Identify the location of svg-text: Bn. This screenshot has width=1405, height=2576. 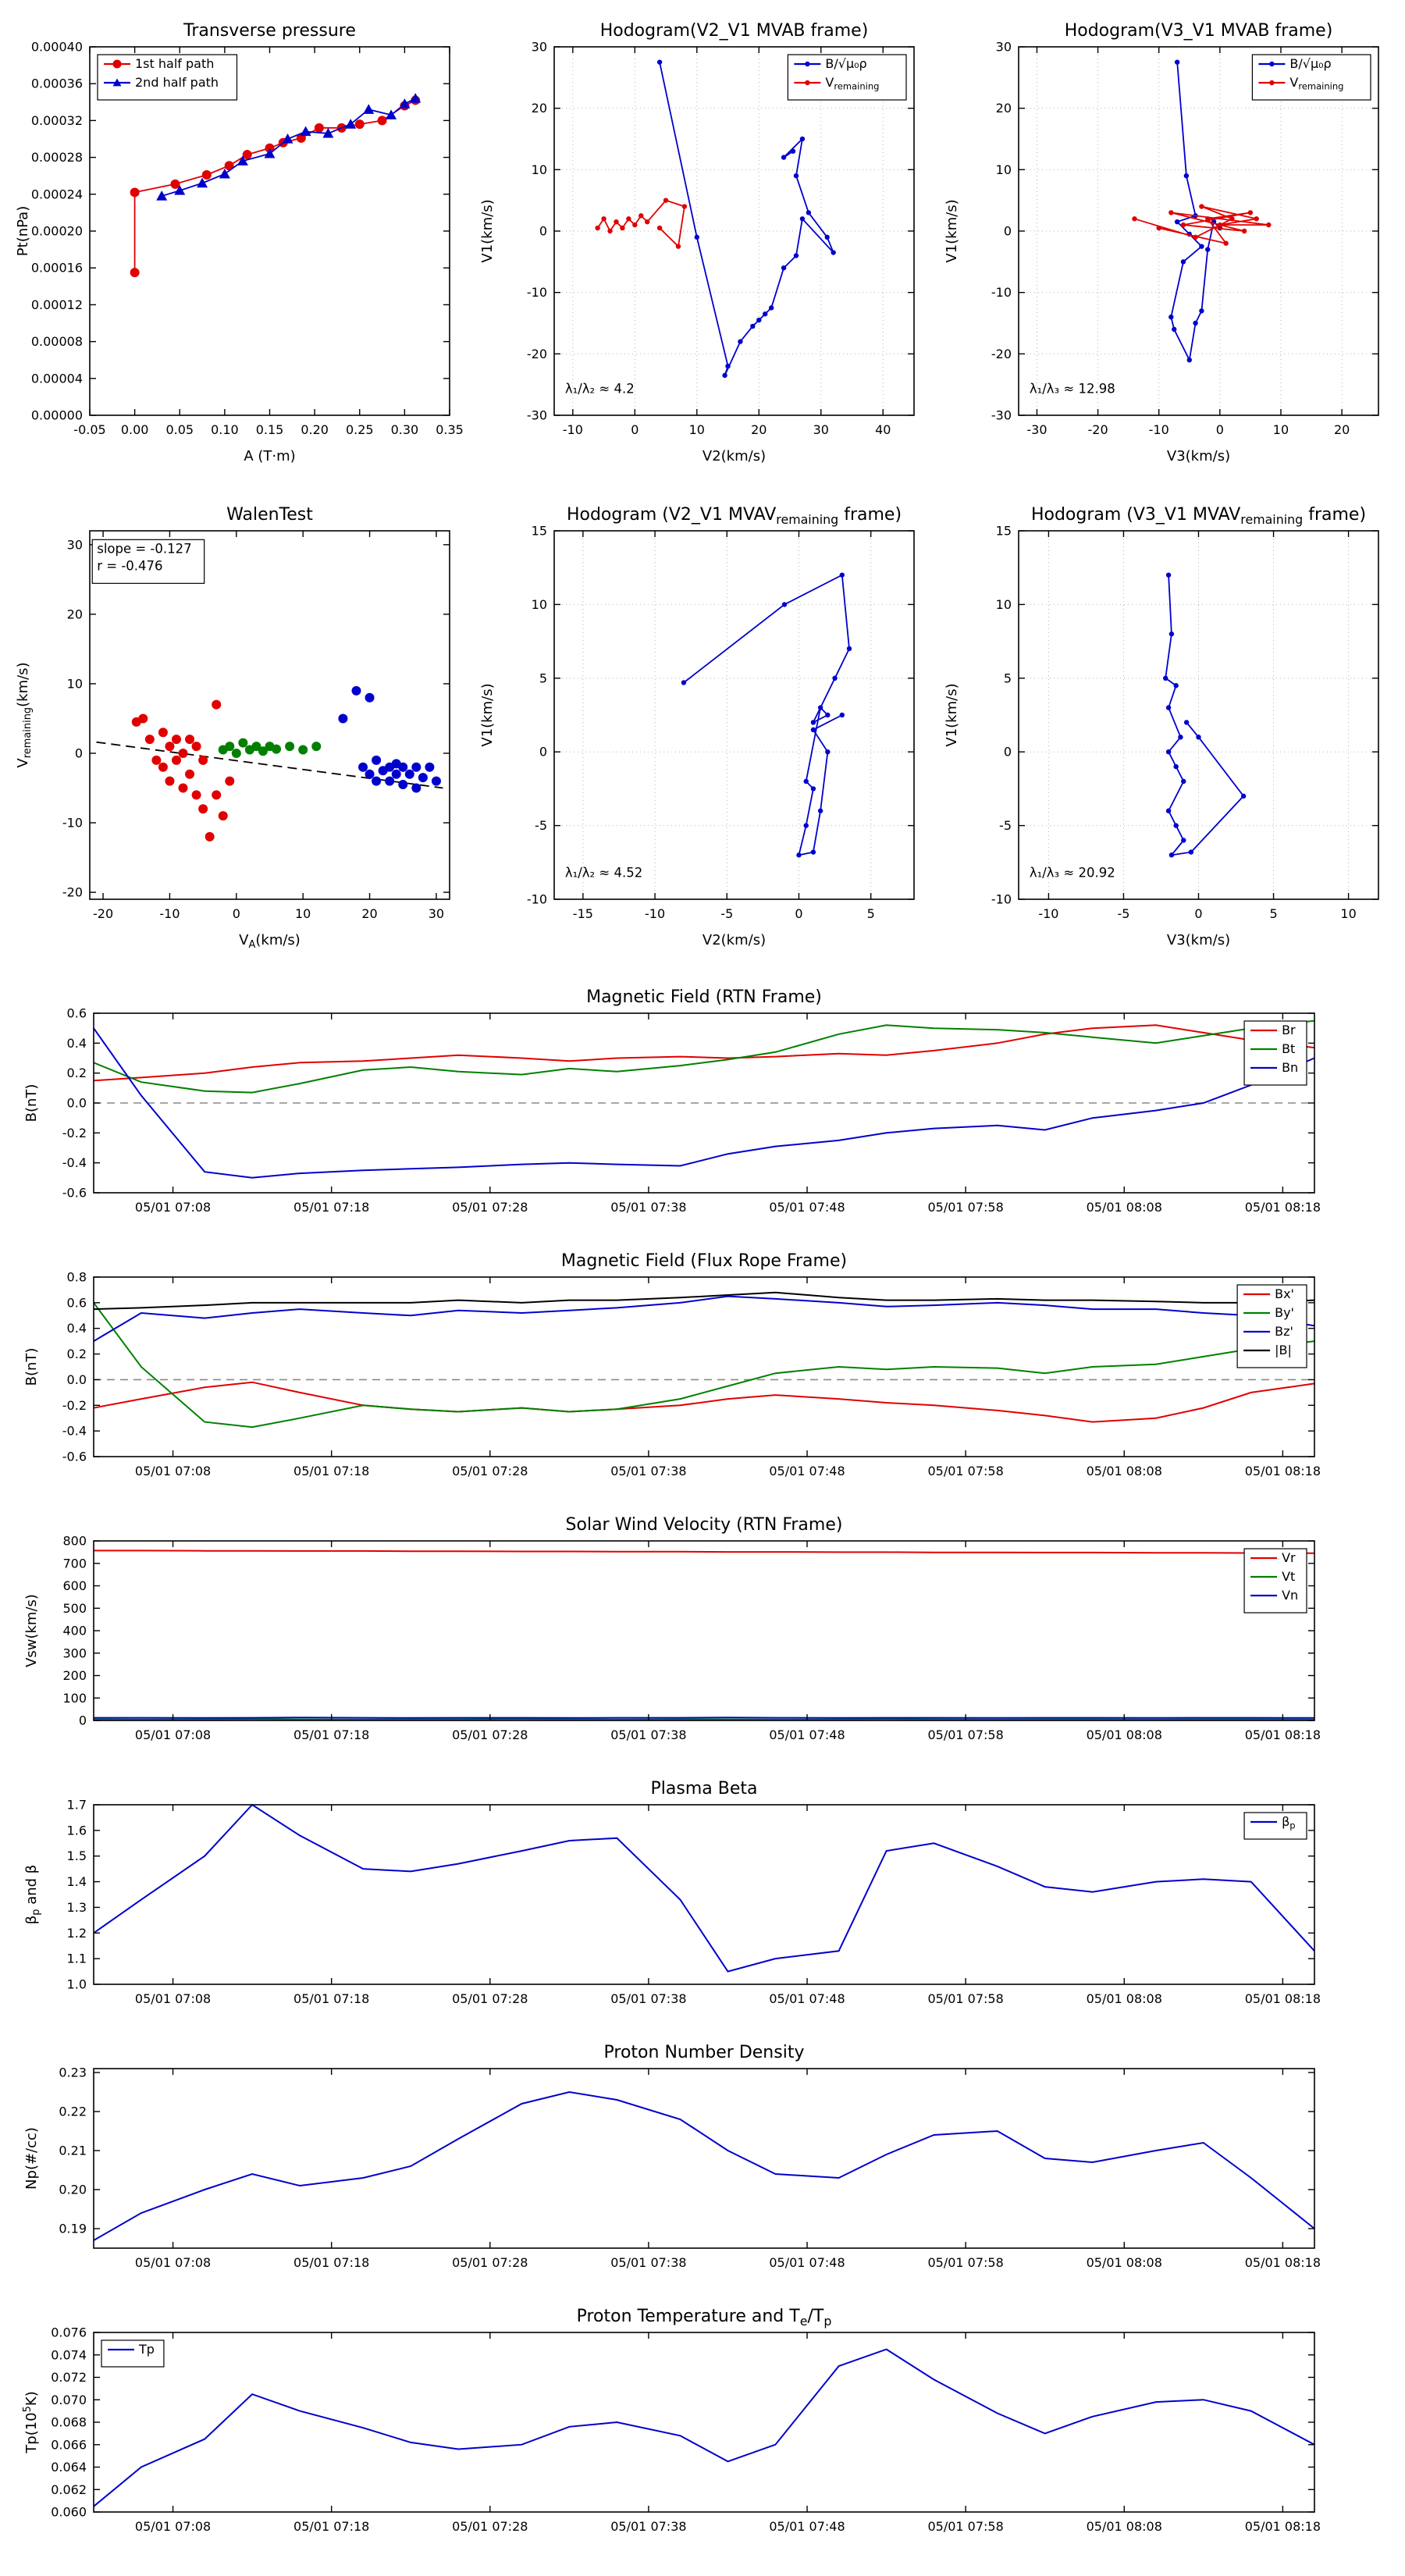
(1290, 1067).